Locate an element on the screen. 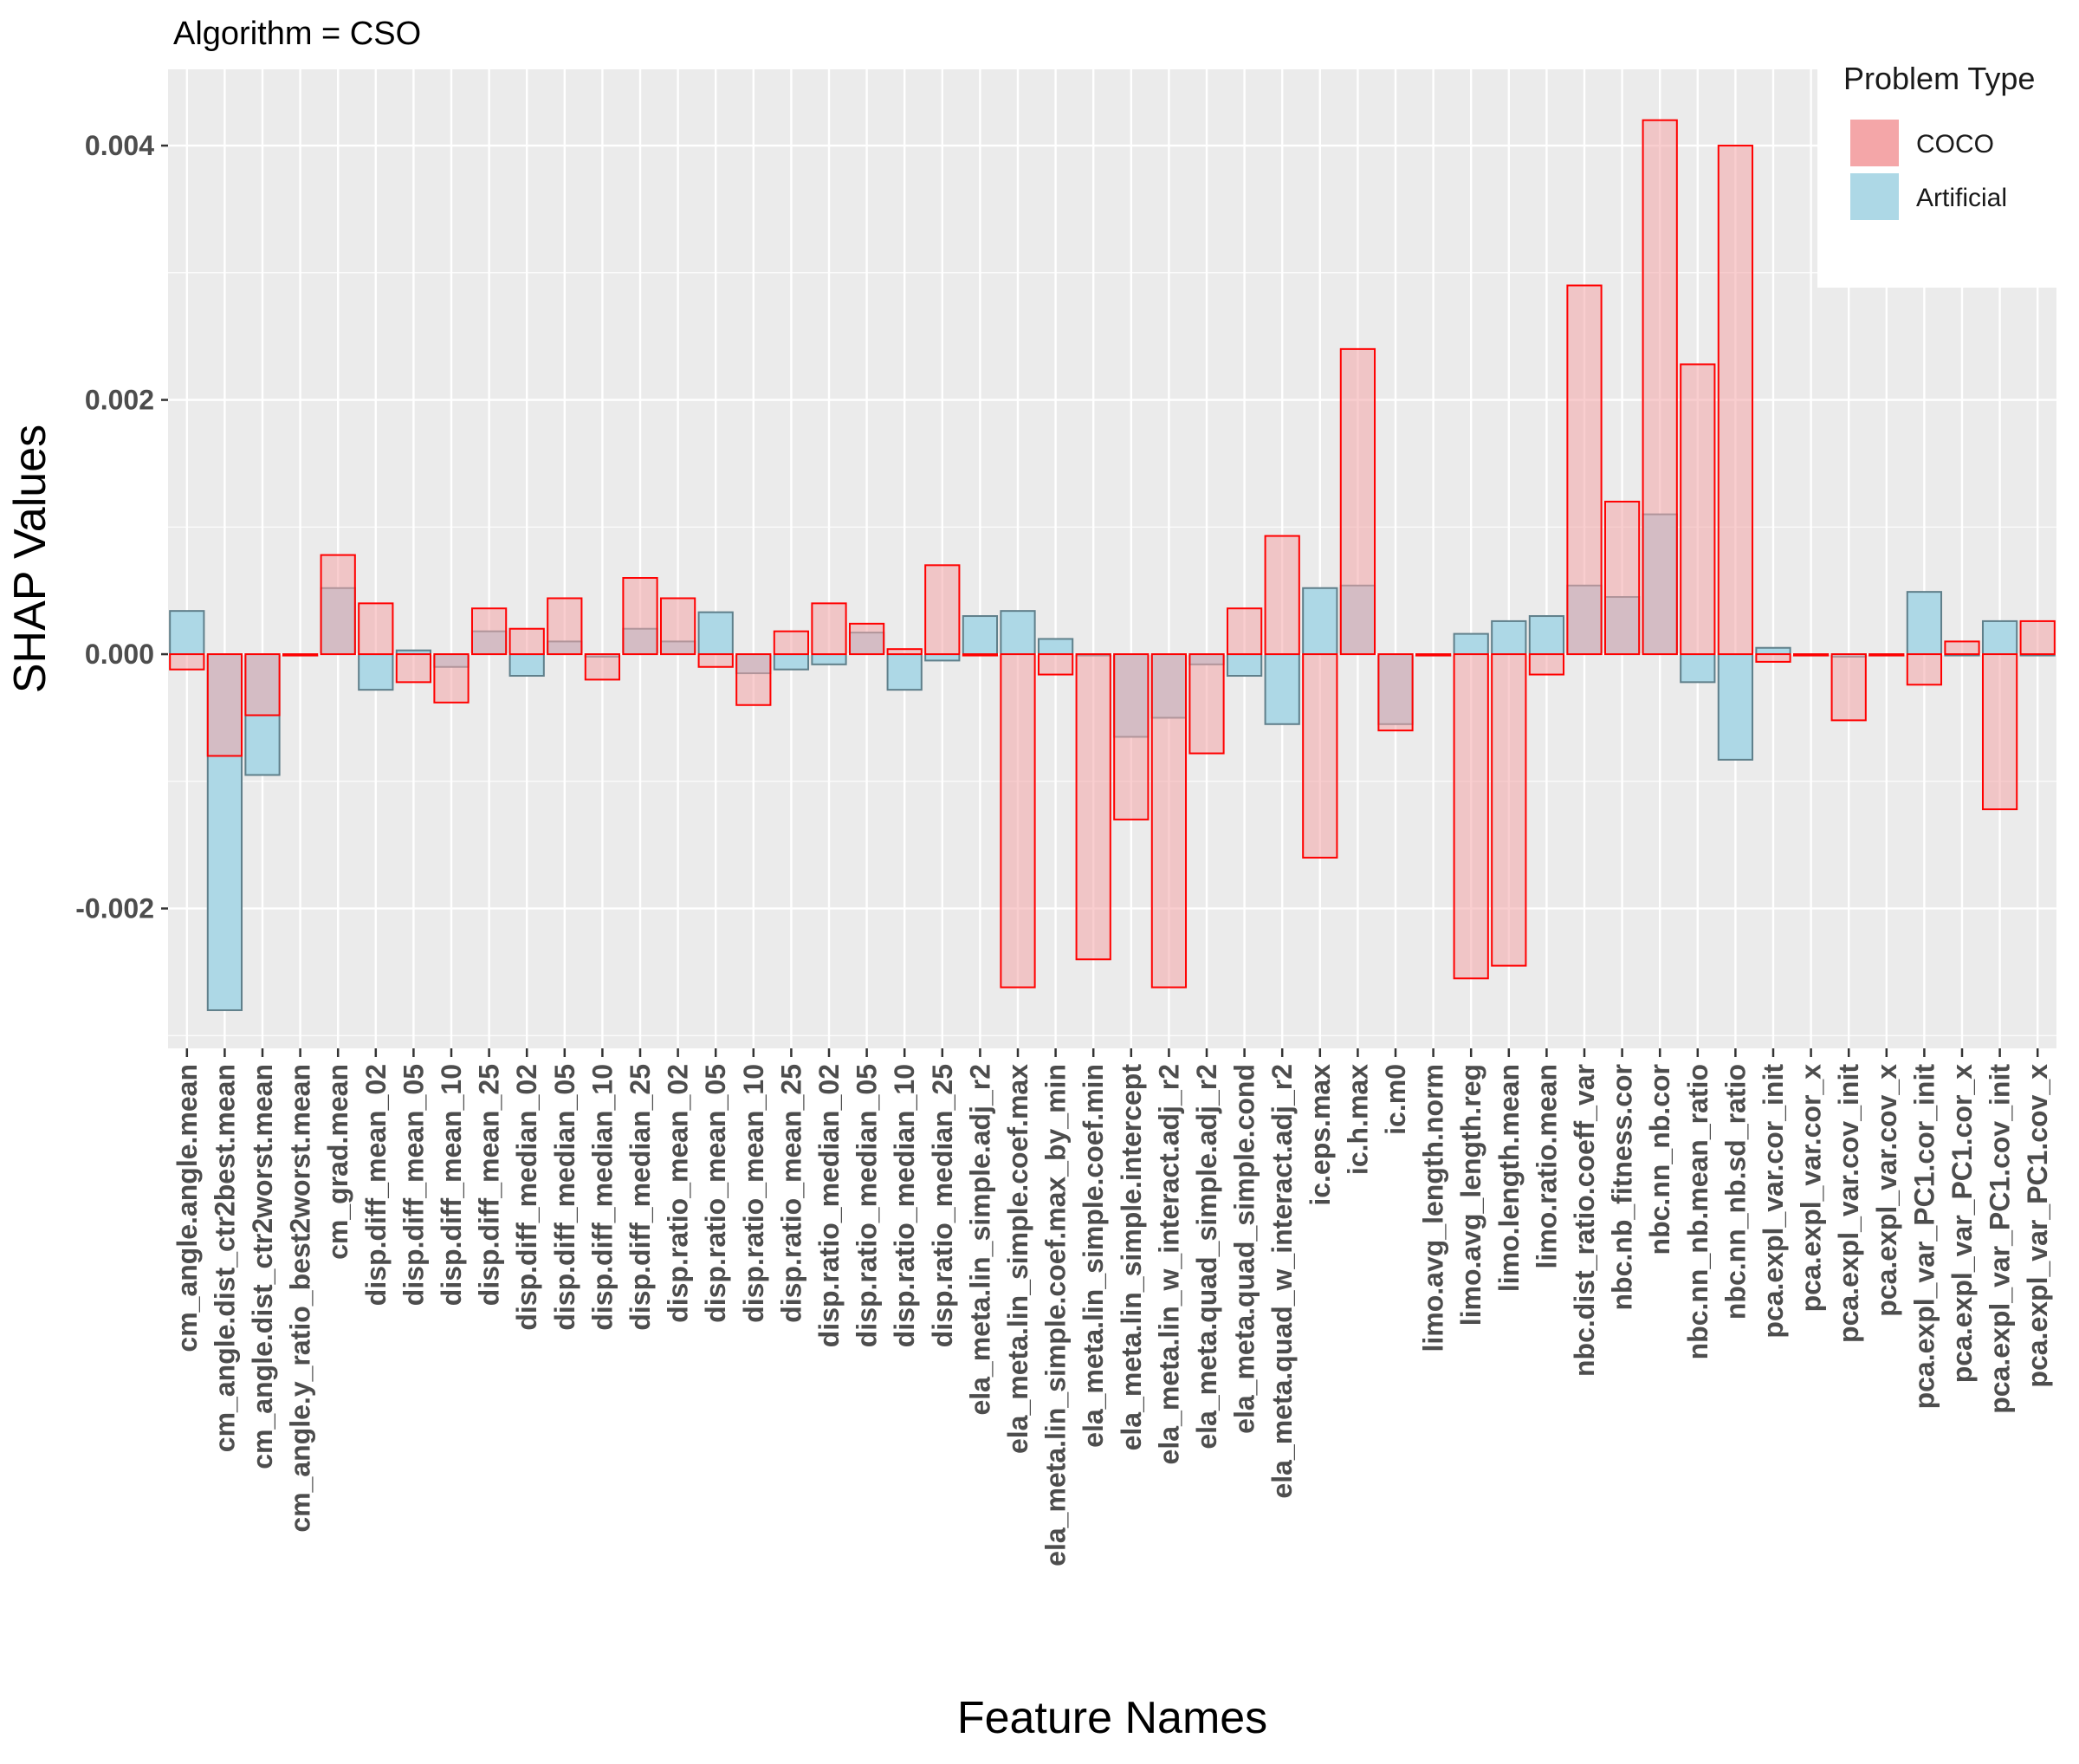 The height and width of the screenshot is (1764, 2079). x-tick-label: cm_angle.dist_ctr2worst.mean is located at coordinates (262, 1266).